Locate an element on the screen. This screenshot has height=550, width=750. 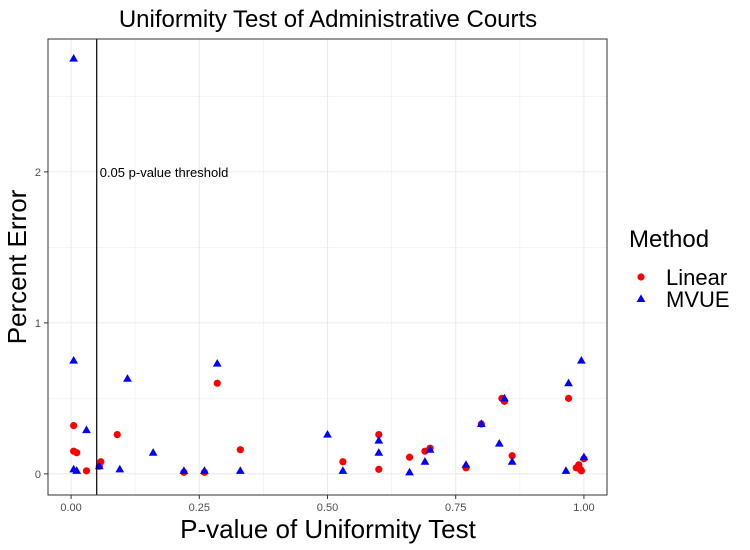
y-tick-label: 2 is located at coordinates (38, 173).